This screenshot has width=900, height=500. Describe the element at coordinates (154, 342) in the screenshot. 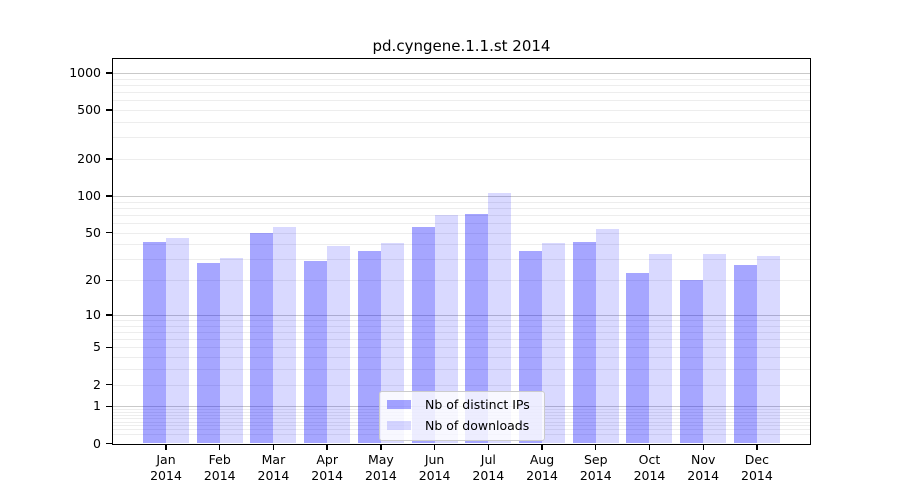

I see `bar-jan-series0` at that location.